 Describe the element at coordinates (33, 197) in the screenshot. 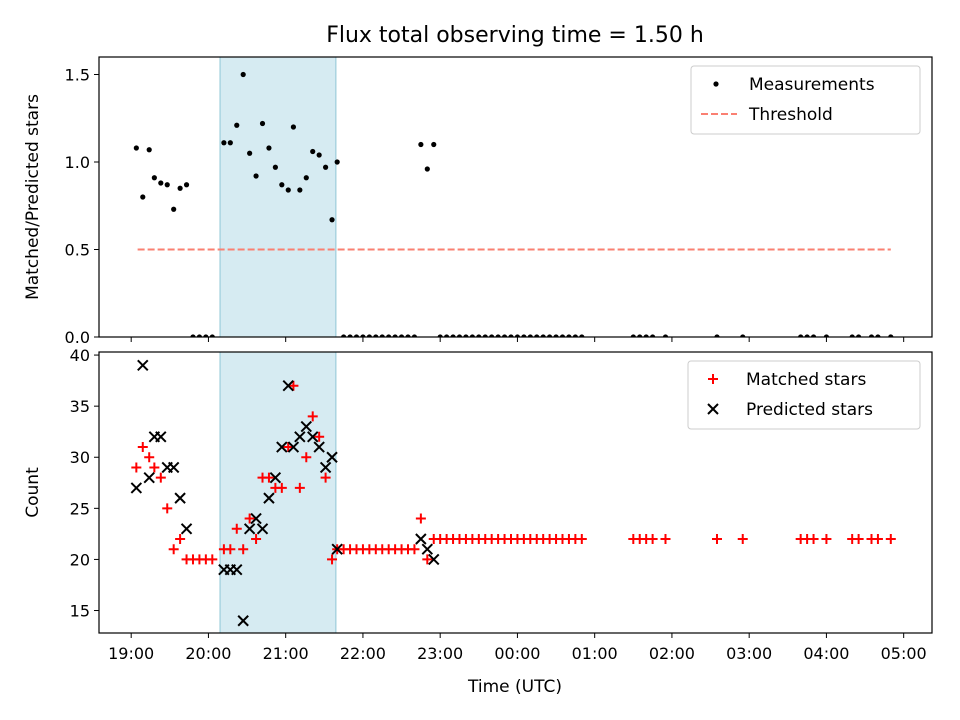

I see `y-axis-label: Matched/Predicted stars` at that location.